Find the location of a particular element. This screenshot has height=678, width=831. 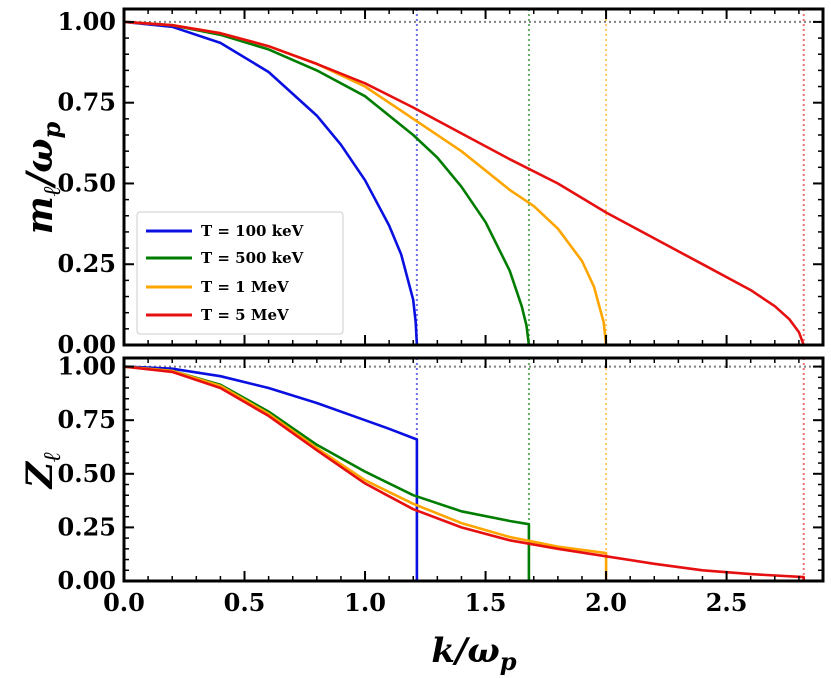

x-tick-label: 0.5 is located at coordinates (245, 602).